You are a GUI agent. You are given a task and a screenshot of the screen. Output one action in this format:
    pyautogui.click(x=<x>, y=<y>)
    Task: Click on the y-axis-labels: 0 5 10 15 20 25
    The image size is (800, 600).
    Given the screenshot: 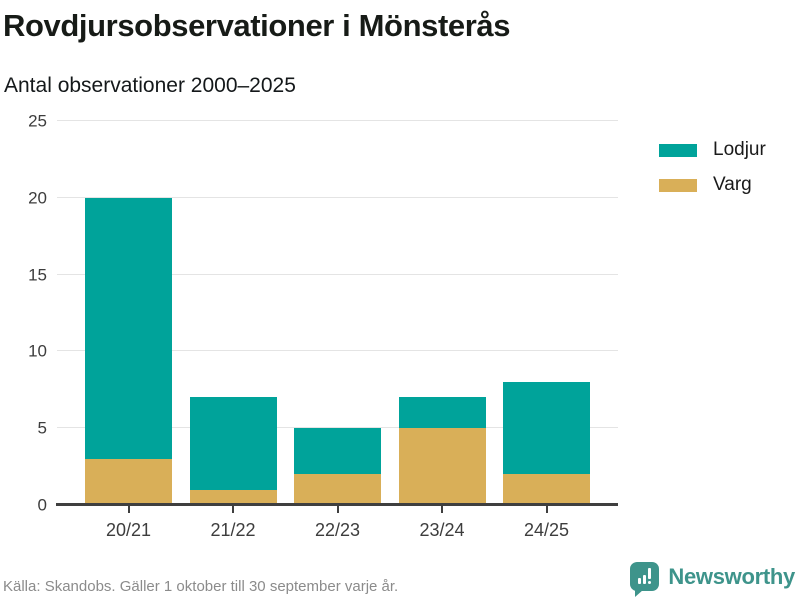 What is the action you would take?
    pyautogui.click(x=23, y=313)
    